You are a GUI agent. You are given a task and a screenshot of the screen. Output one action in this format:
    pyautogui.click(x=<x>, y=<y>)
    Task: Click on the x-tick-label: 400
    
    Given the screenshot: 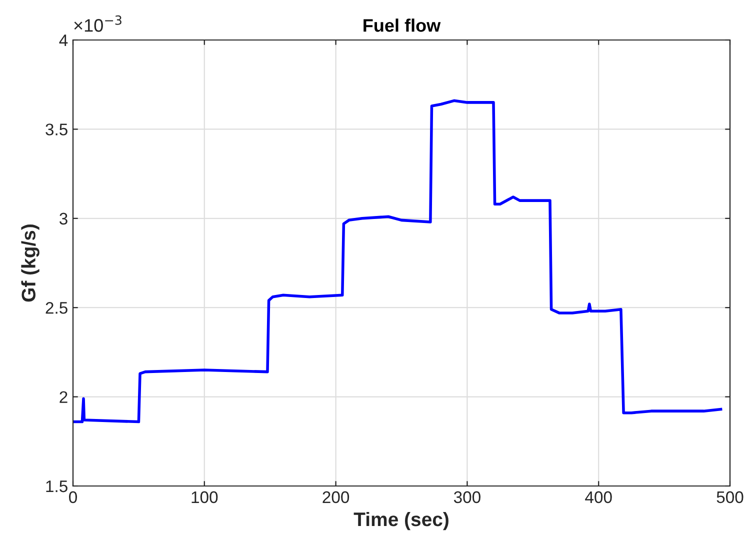 What is the action you would take?
    pyautogui.click(x=598, y=497)
    